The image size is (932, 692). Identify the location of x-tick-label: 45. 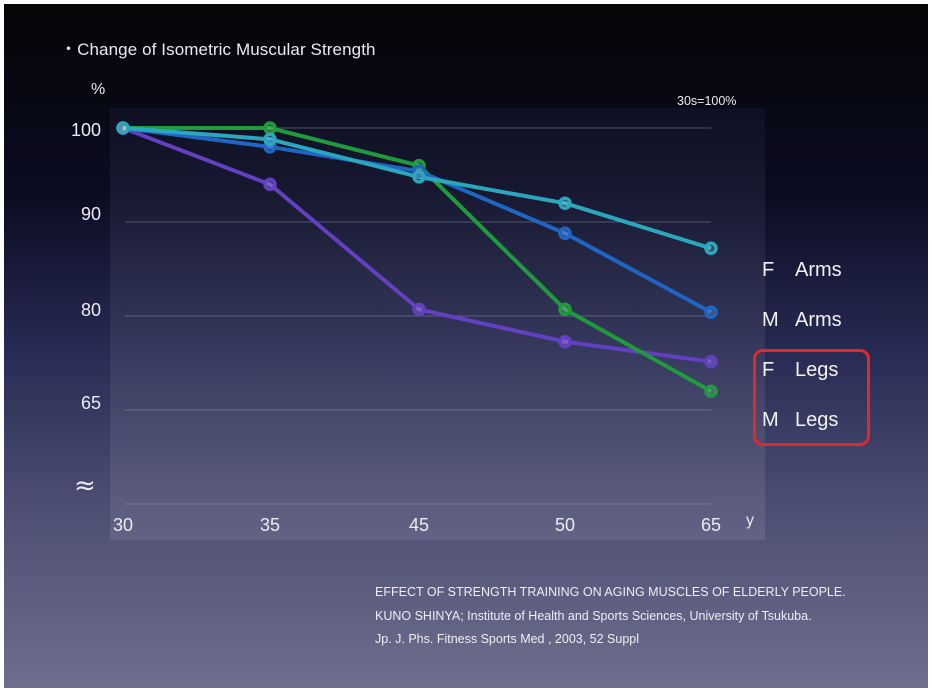
(419, 525).